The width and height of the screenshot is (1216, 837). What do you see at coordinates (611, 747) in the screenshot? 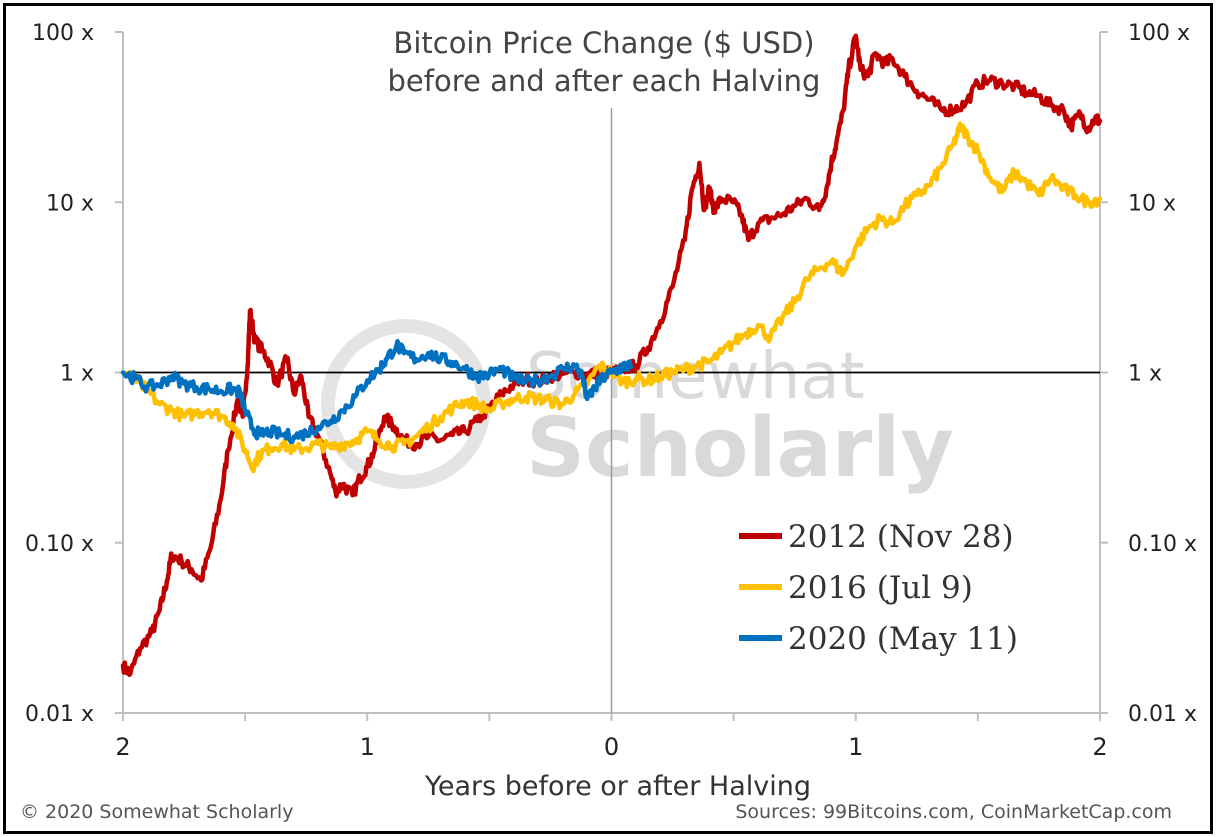
I see `x-tick-label: 0` at bounding box center [611, 747].